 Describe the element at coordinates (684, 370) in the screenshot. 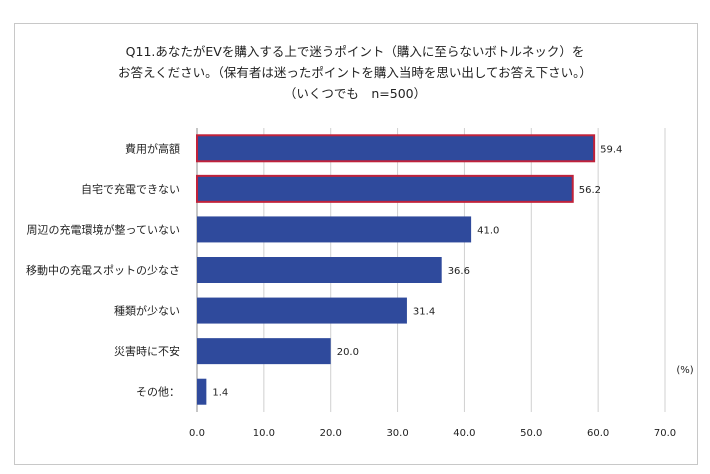

I see `unit-label: (%)` at that location.